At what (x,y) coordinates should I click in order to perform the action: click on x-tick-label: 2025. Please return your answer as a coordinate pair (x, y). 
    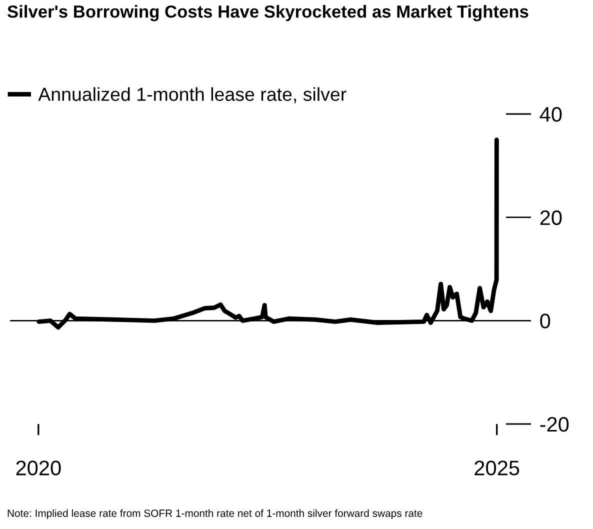
    Looking at the image, I should click on (497, 468).